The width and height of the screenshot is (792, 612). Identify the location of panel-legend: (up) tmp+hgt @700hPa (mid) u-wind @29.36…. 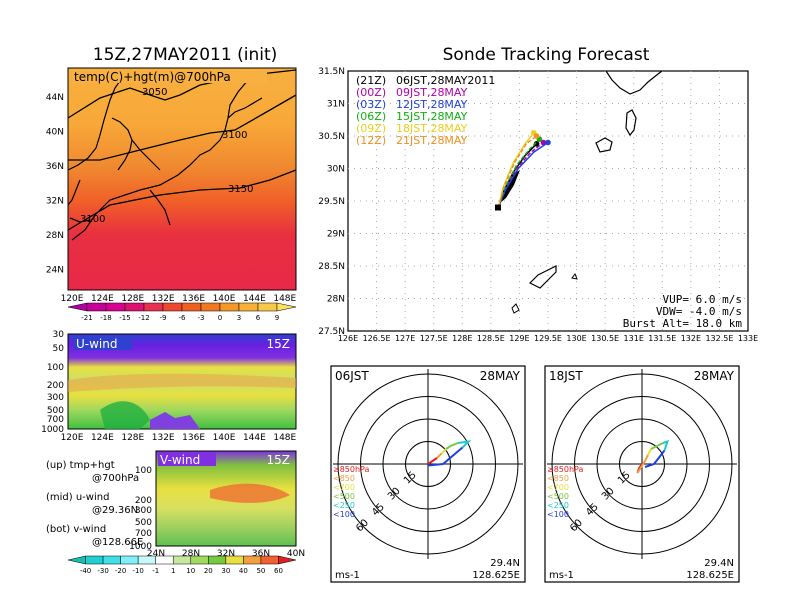
(94, 504).